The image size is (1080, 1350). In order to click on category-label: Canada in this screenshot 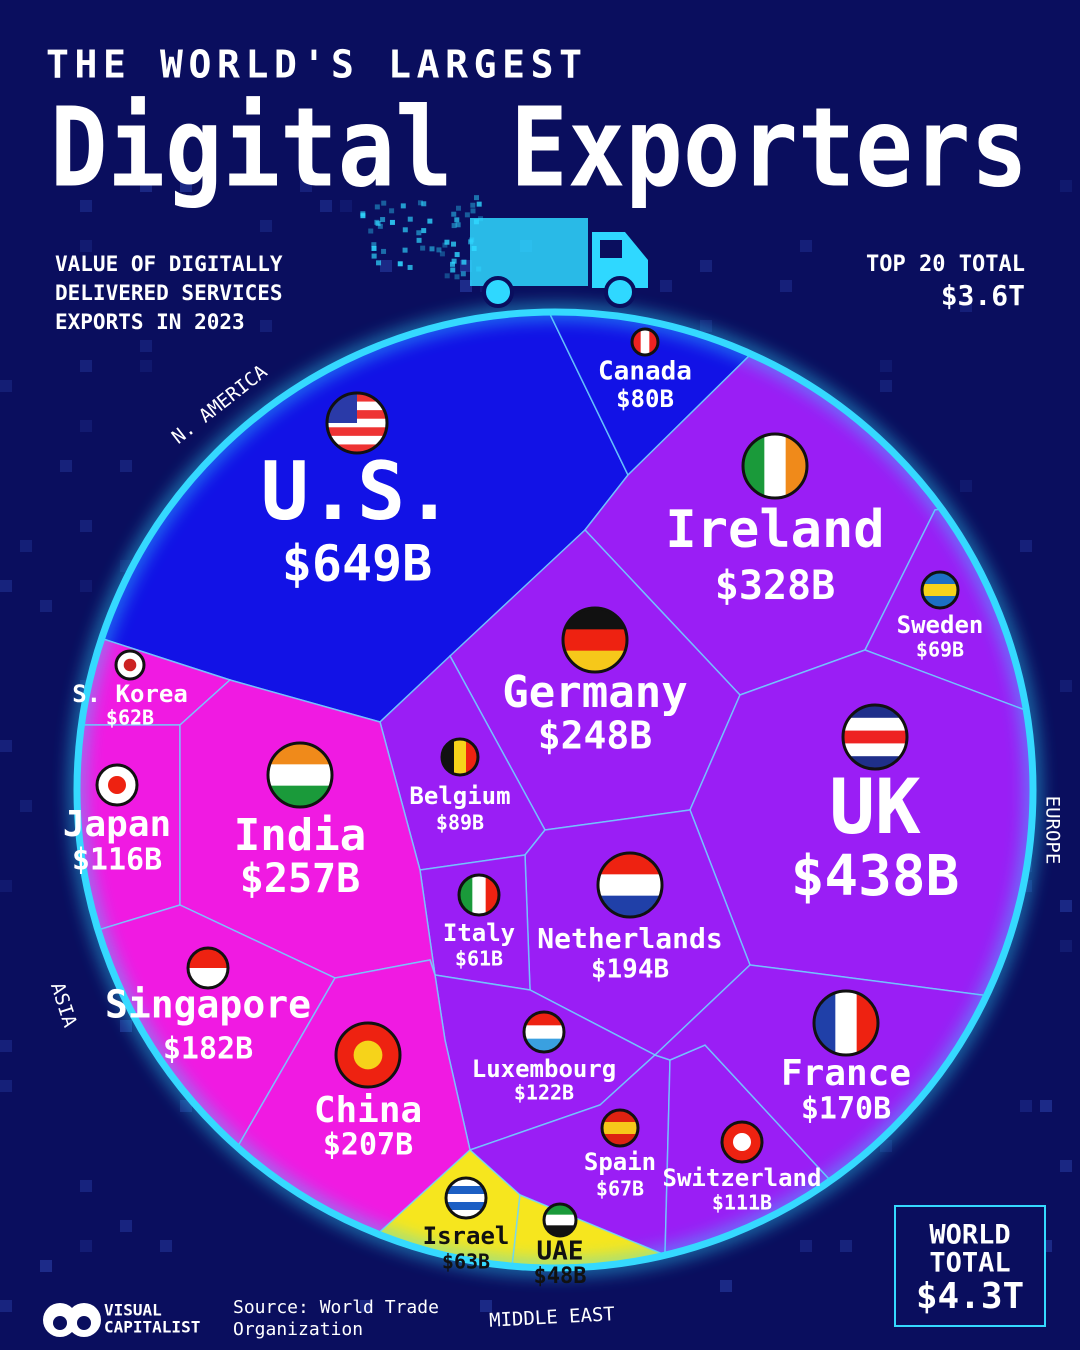, I will do `click(645, 372)`.